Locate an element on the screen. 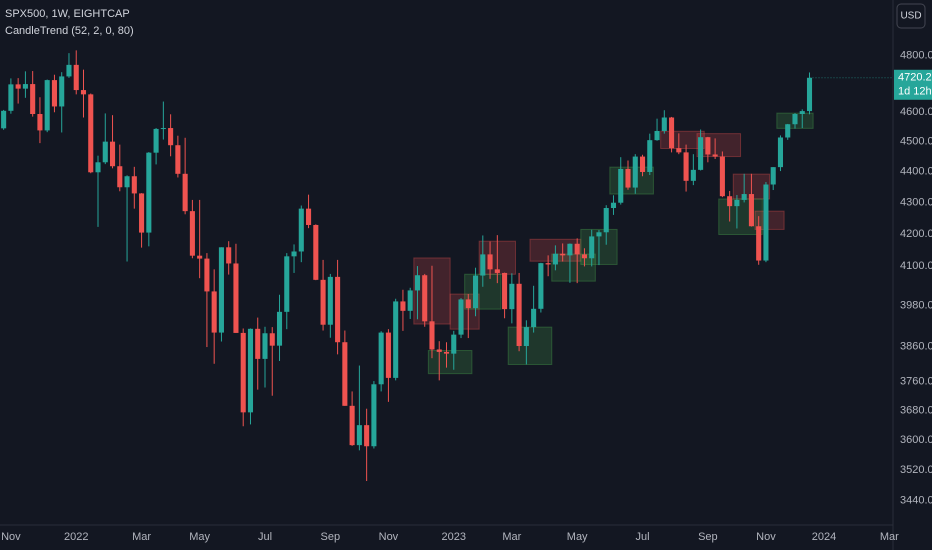  x-tick-label: 2023 is located at coordinates (454, 537).